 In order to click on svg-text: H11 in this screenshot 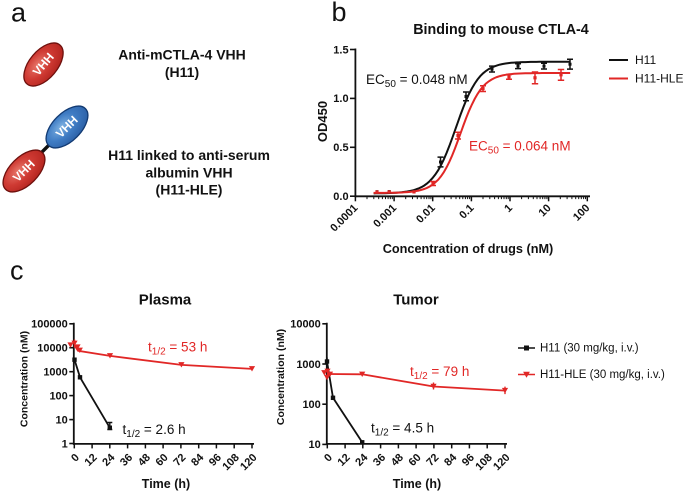, I will do `click(645, 60)`.